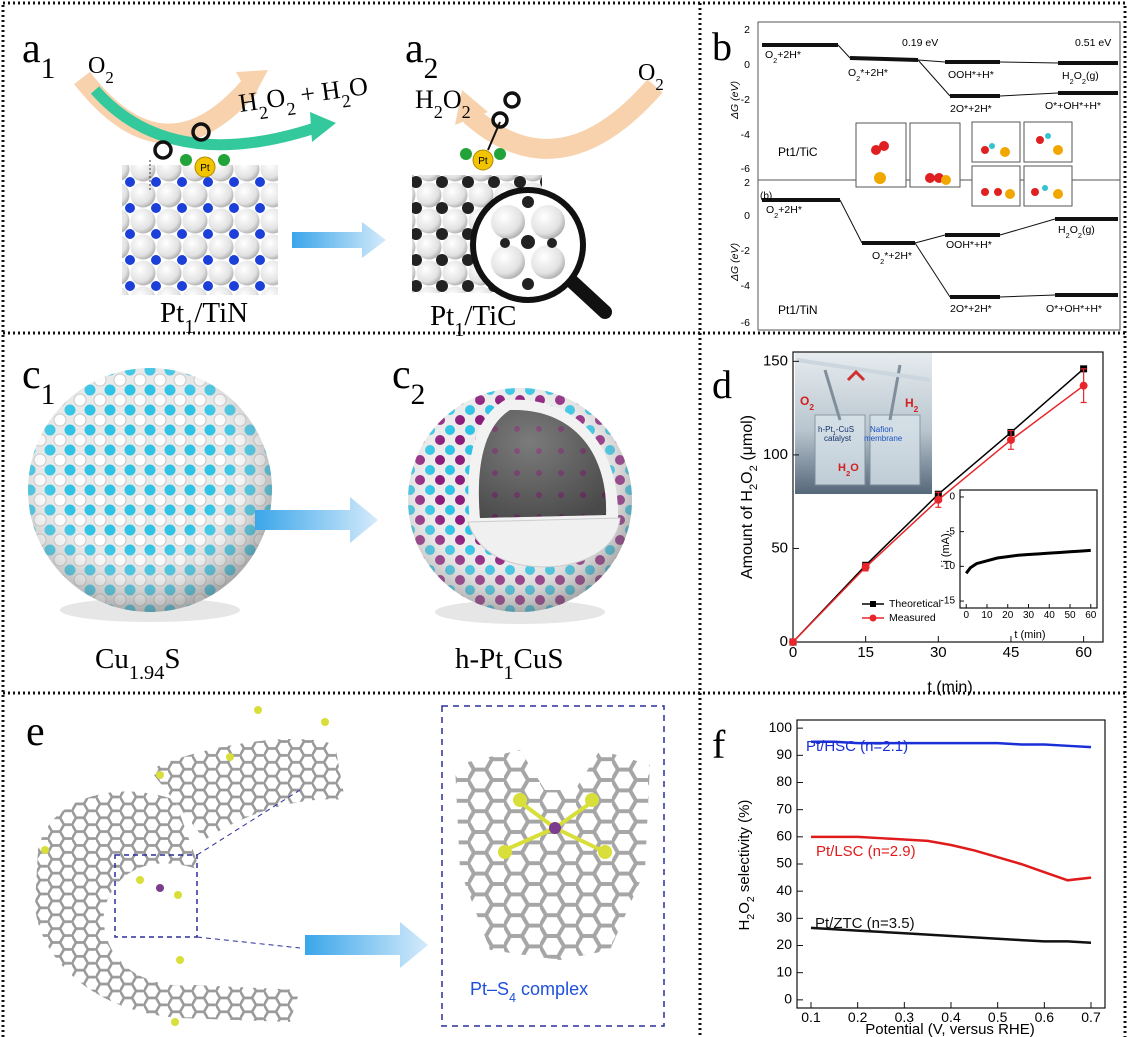  Describe the element at coordinates (951, 1017) in the screenshot. I see `x-tick-label: 0.4` at that location.